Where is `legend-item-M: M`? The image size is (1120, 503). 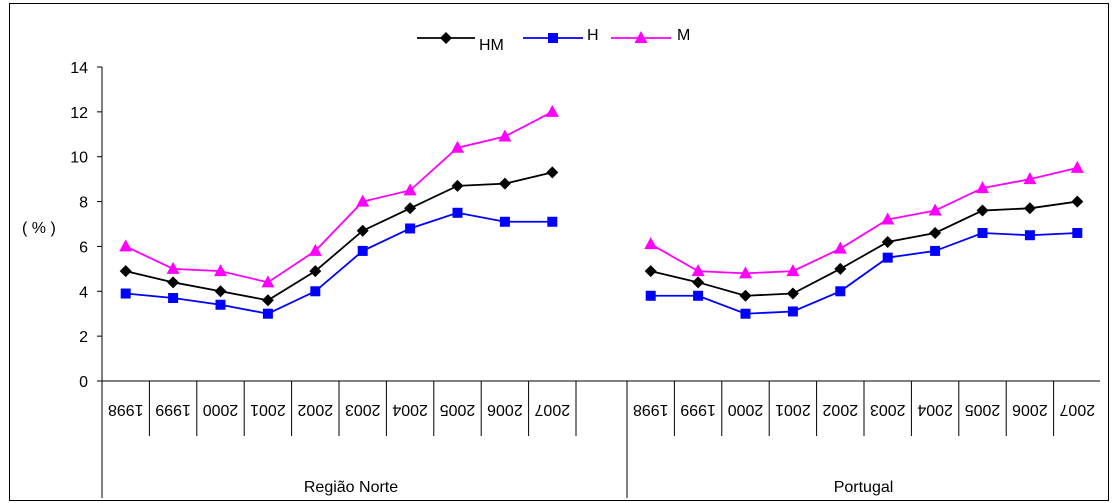
legend-item-M: M is located at coordinates (650, 35).